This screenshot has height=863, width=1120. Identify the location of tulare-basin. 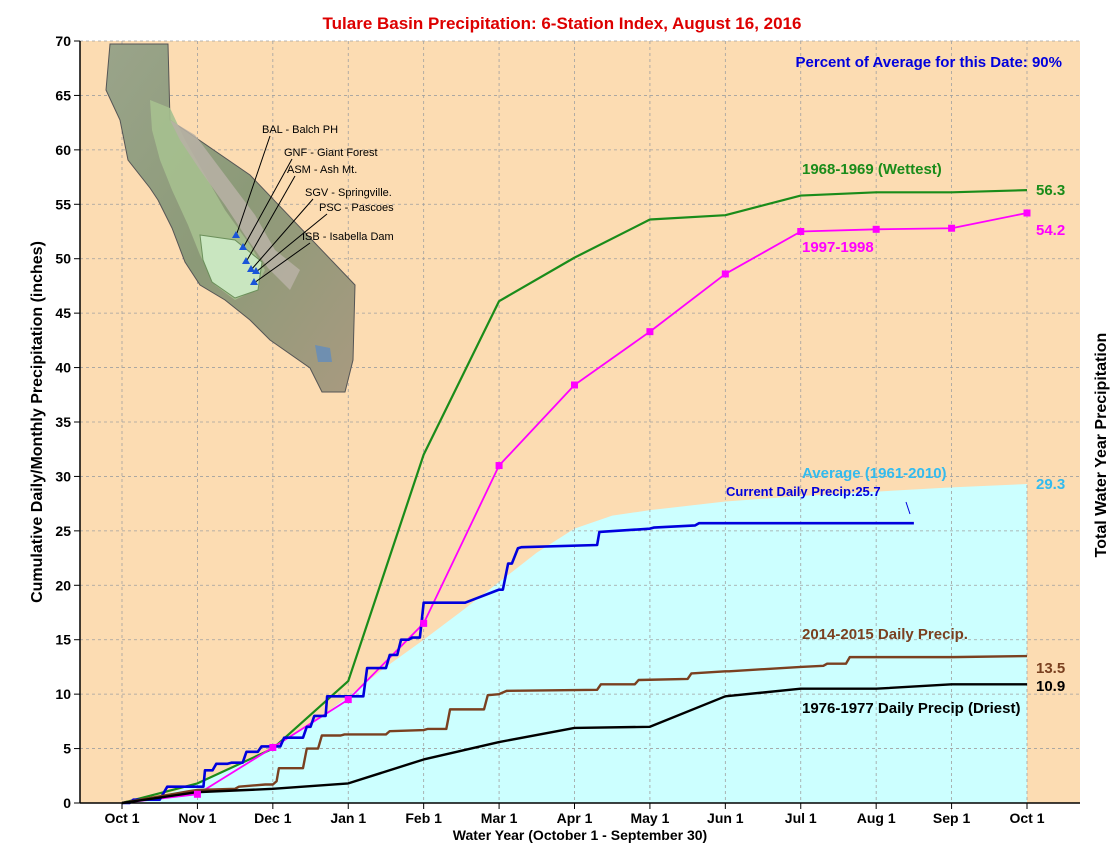
(231, 266).